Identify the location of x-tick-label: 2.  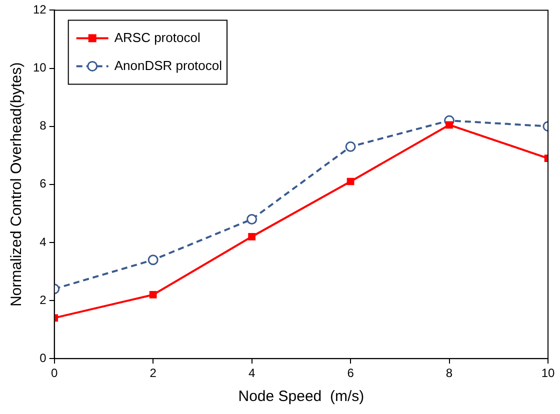
(153, 373).